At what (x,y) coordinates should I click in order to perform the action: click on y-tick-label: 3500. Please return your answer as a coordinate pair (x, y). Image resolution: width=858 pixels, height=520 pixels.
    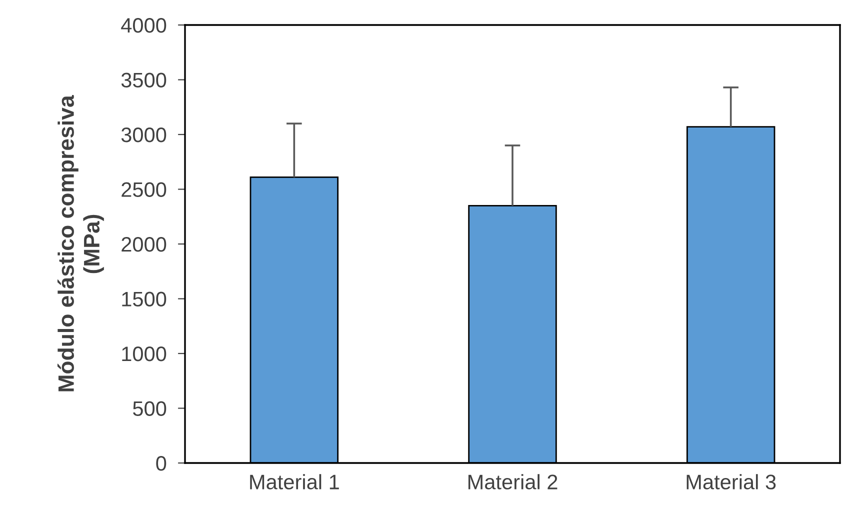
    Looking at the image, I should click on (143, 80).